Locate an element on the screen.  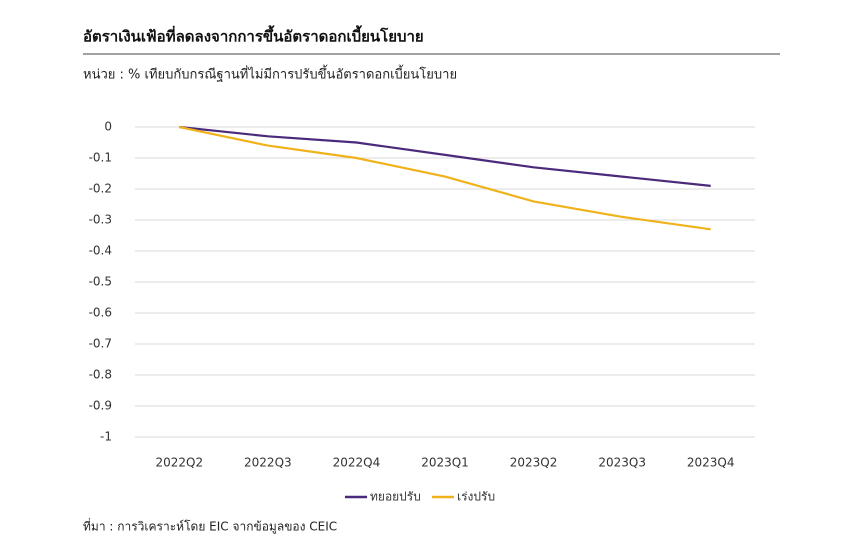
x-tick-label: 2023Q3 is located at coordinates (622, 463).